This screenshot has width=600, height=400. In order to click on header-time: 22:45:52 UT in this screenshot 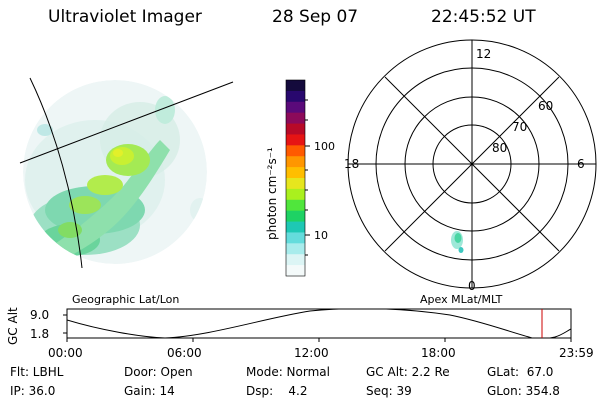, I will do `click(483, 17)`.